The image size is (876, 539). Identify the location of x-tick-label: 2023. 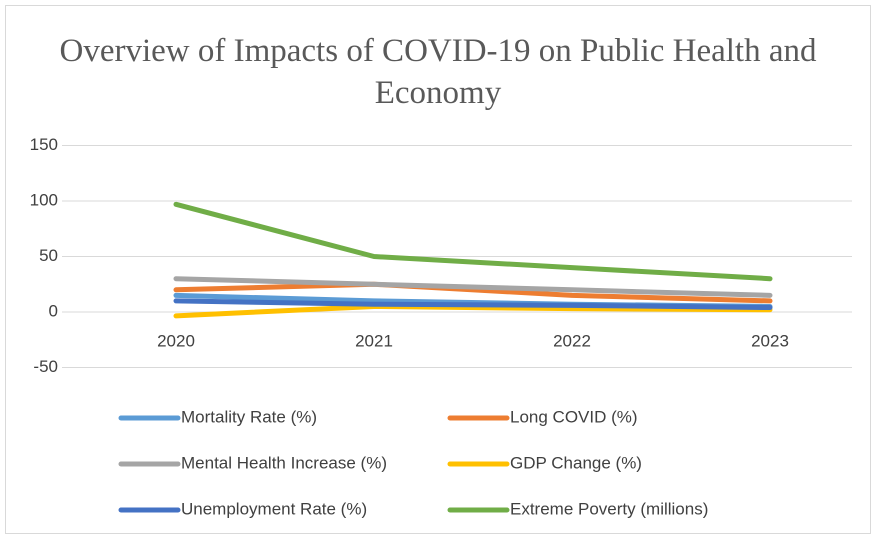
(770, 340).